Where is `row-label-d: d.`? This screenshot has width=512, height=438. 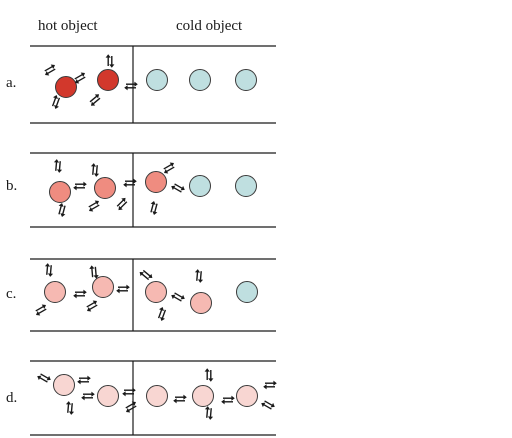
row-label-d: d. is located at coordinates (12, 398).